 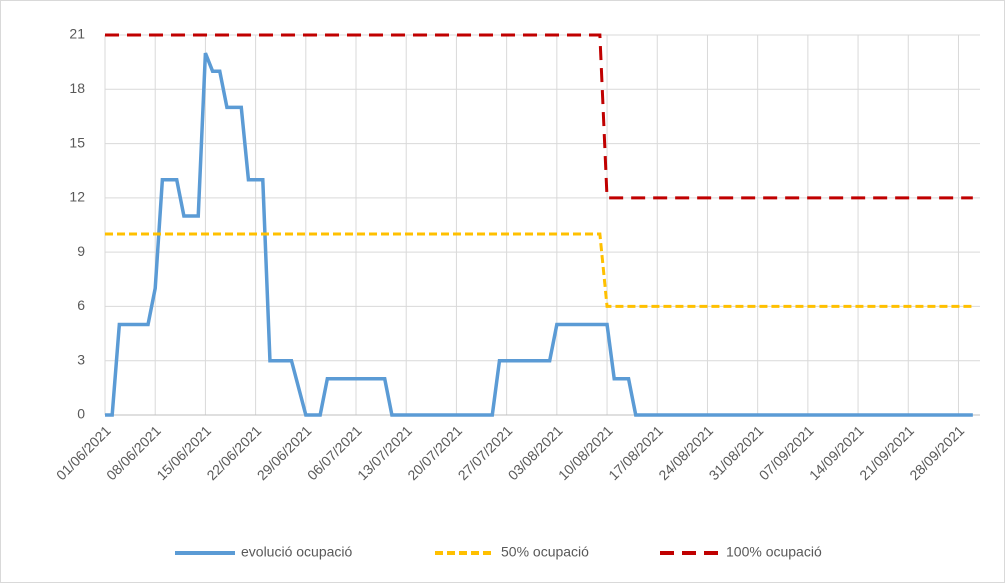 I want to click on y-tick-label: 15, so click(x=77, y=142).